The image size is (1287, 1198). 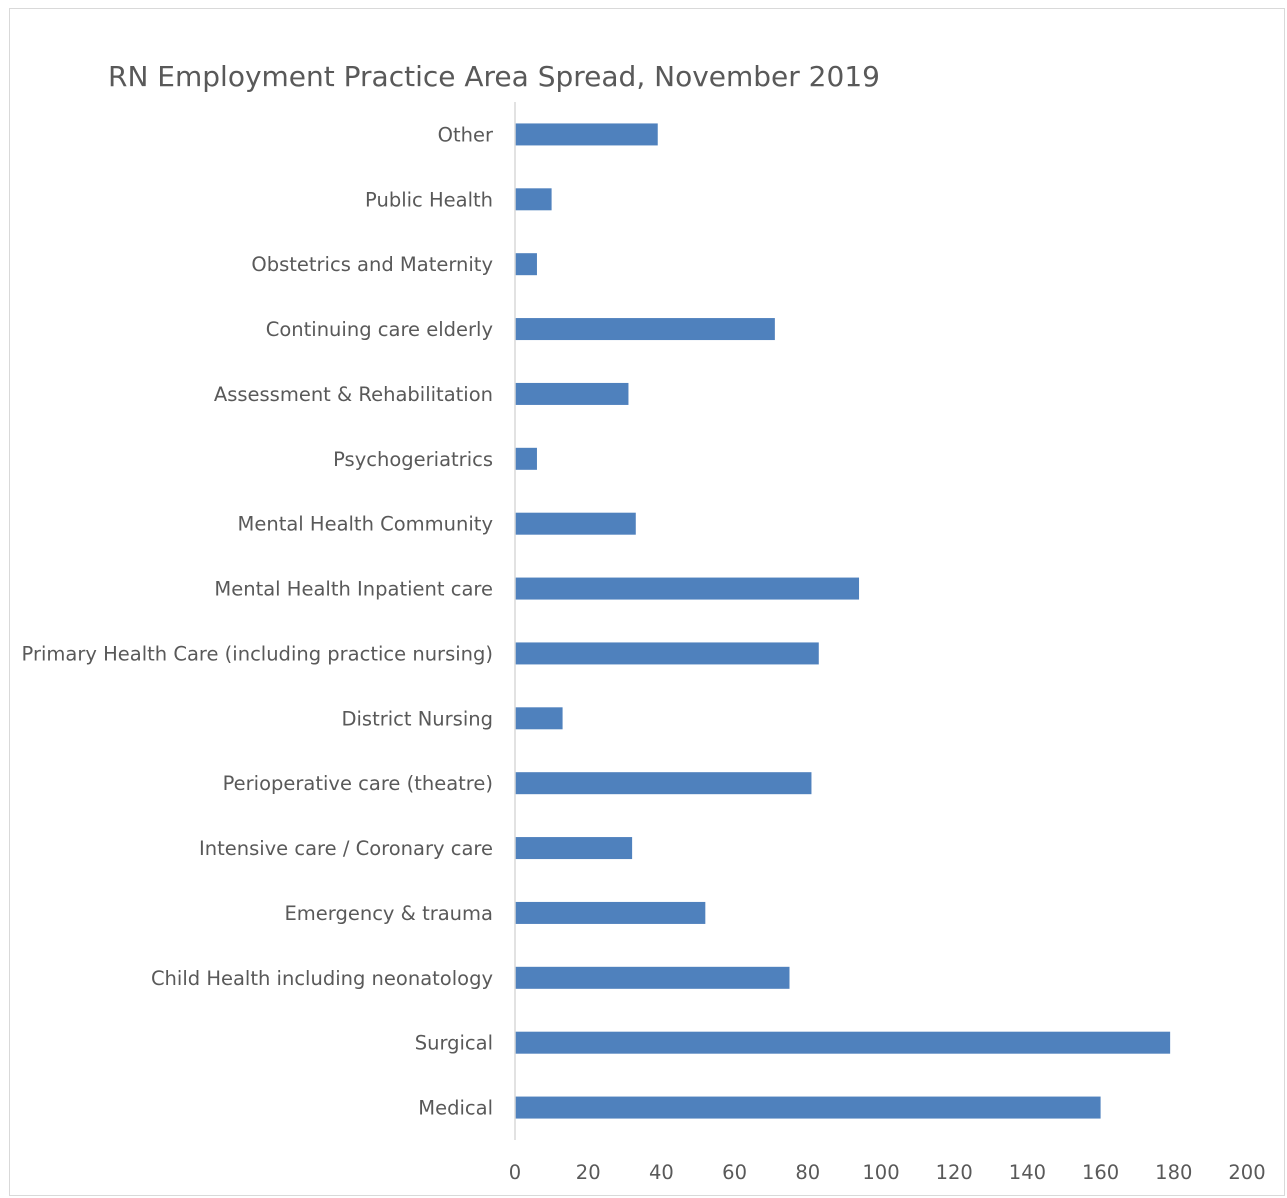 I want to click on x-axis-ticks: 0 20 40 60 80 100 120 140 160 180 200, so click(x=887, y=1172).